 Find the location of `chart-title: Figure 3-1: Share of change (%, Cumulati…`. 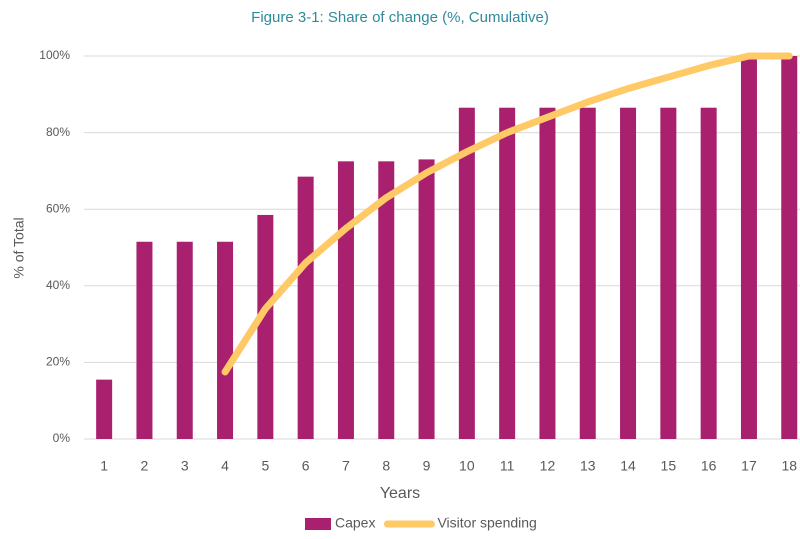

chart-title: Figure 3-1: Share of change (%, Cumulati… is located at coordinates (400, 17).